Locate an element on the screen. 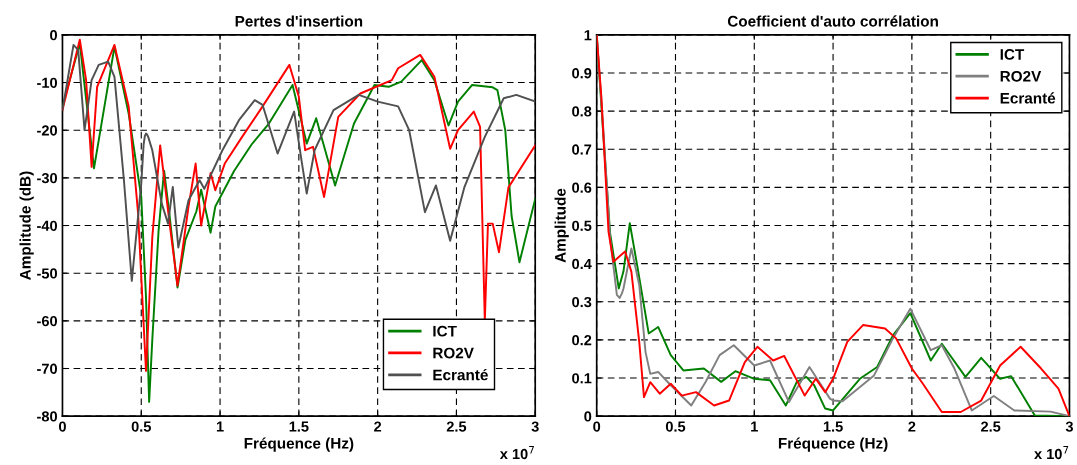  y-tick-label: 0.5 is located at coordinates (582, 225).